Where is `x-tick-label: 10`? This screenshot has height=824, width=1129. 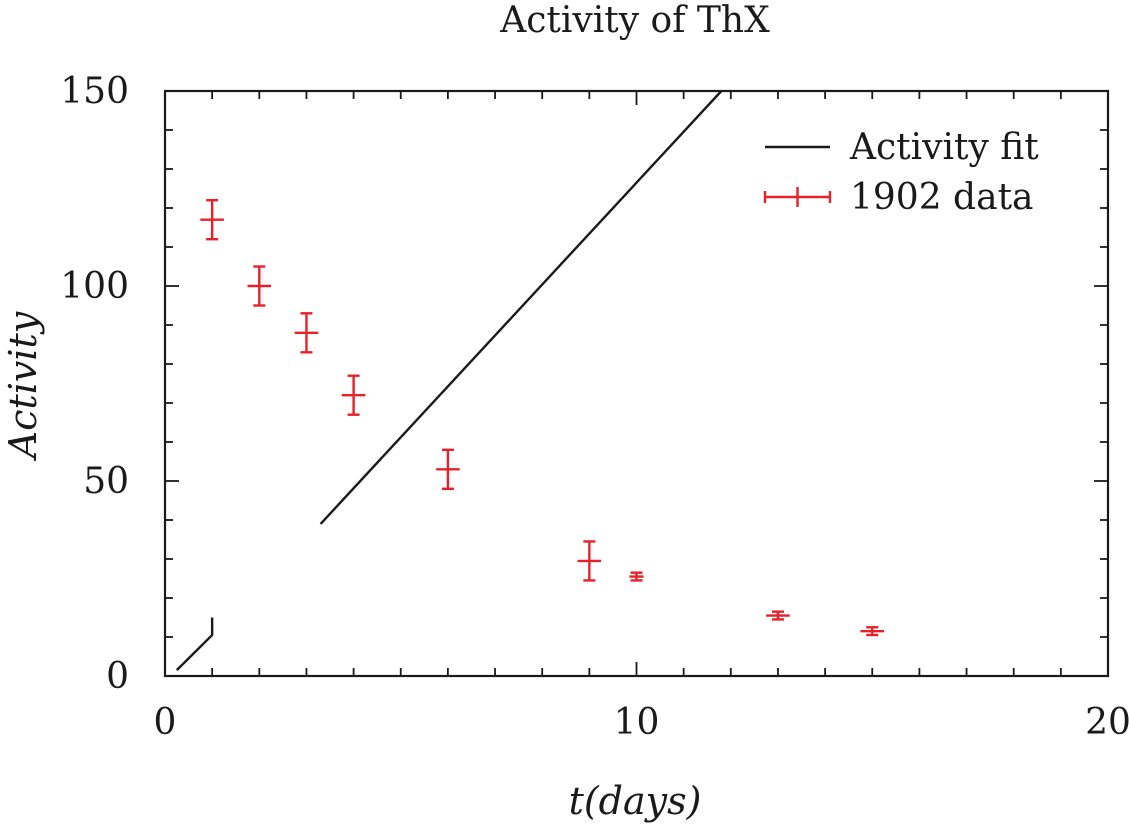
x-tick-label: 10 is located at coordinates (637, 722).